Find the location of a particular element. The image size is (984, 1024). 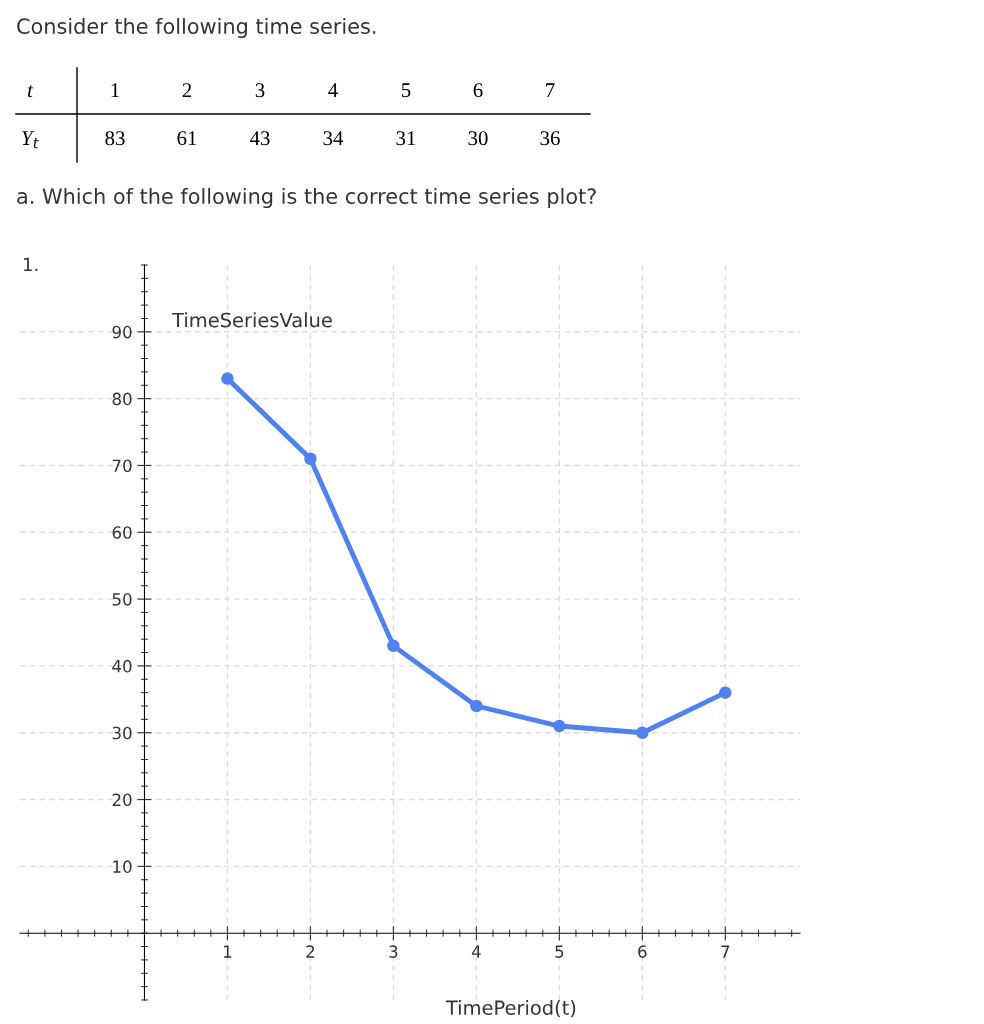

x-tick-label: 4 is located at coordinates (476, 951).